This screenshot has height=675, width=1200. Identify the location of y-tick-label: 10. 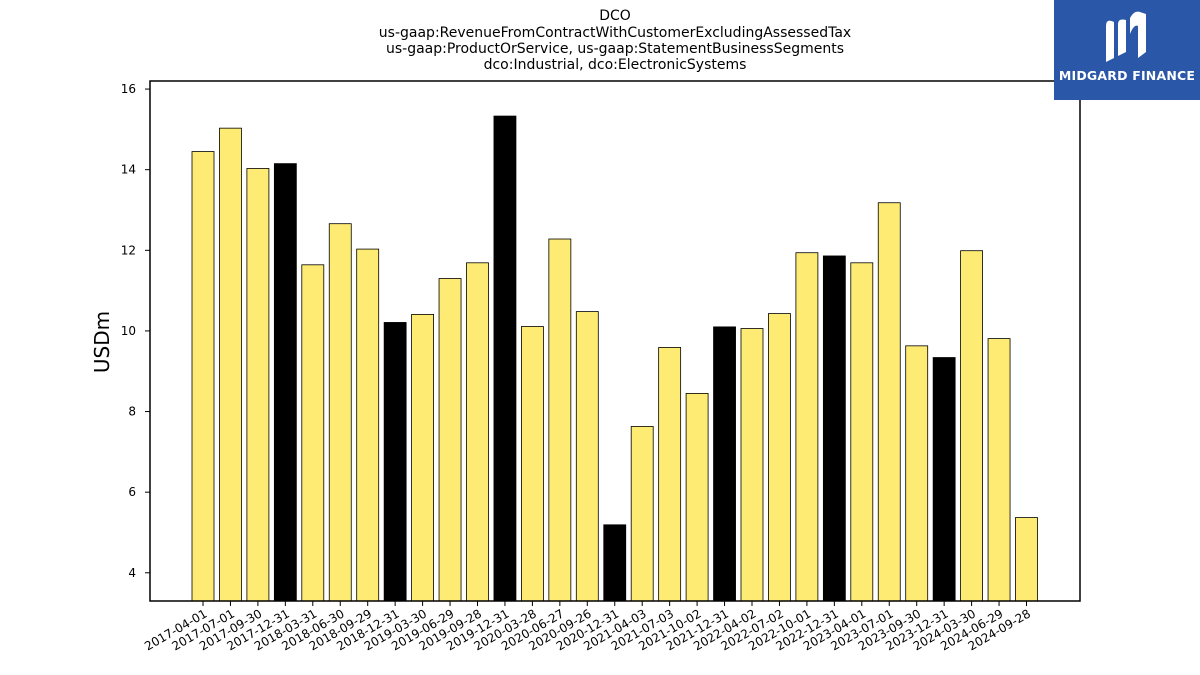
(128, 331).